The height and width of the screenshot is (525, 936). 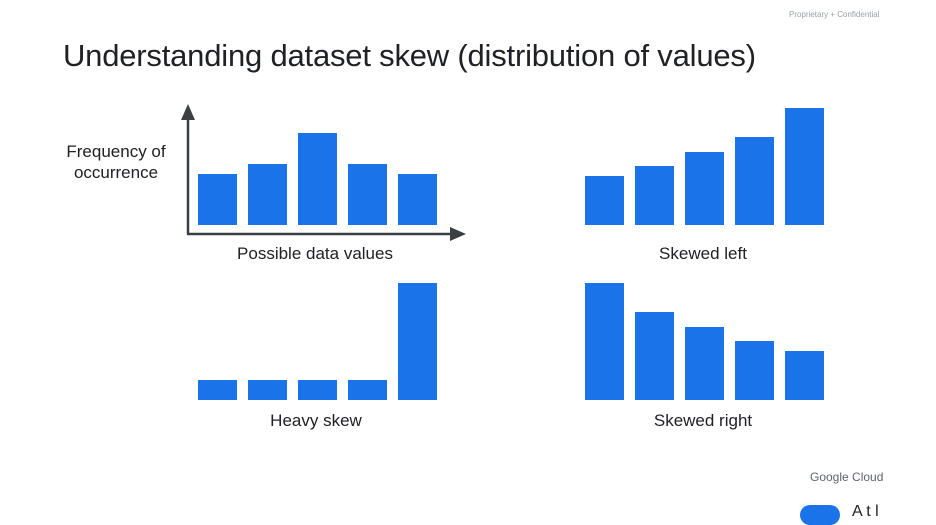 What do you see at coordinates (703, 253) in the screenshot?
I see `caption-skewed-left: Skewed left` at bounding box center [703, 253].